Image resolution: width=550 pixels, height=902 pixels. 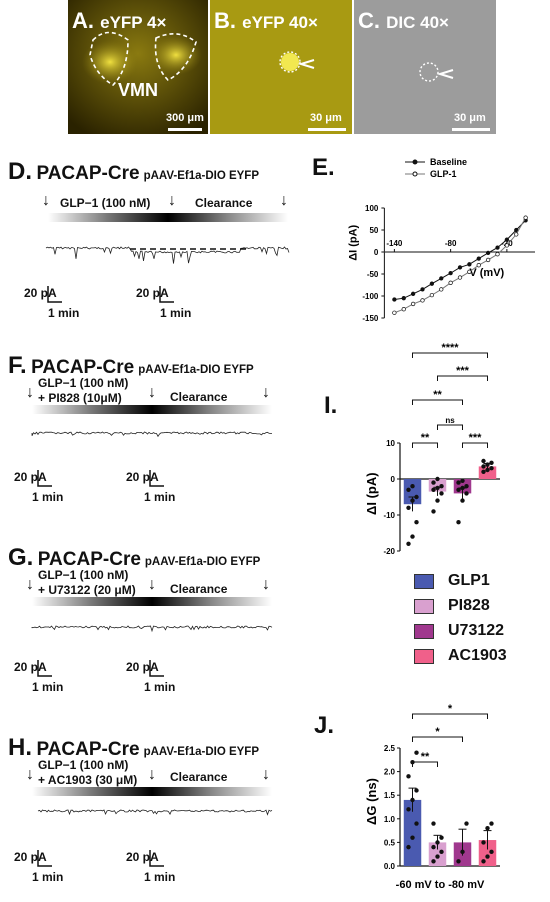 I want to click on y-tick-label: -150, so click(x=370, y=318).